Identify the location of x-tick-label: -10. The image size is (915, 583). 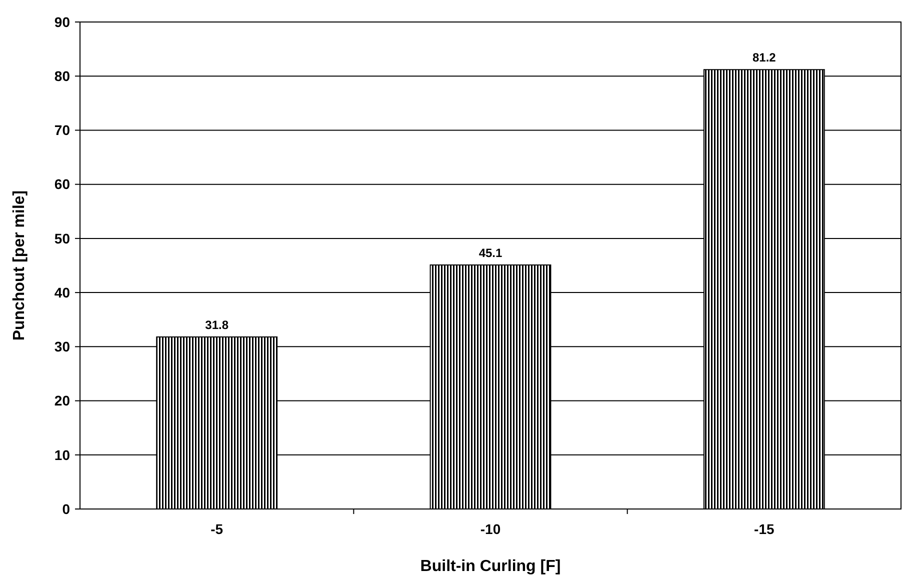
(490, 529).